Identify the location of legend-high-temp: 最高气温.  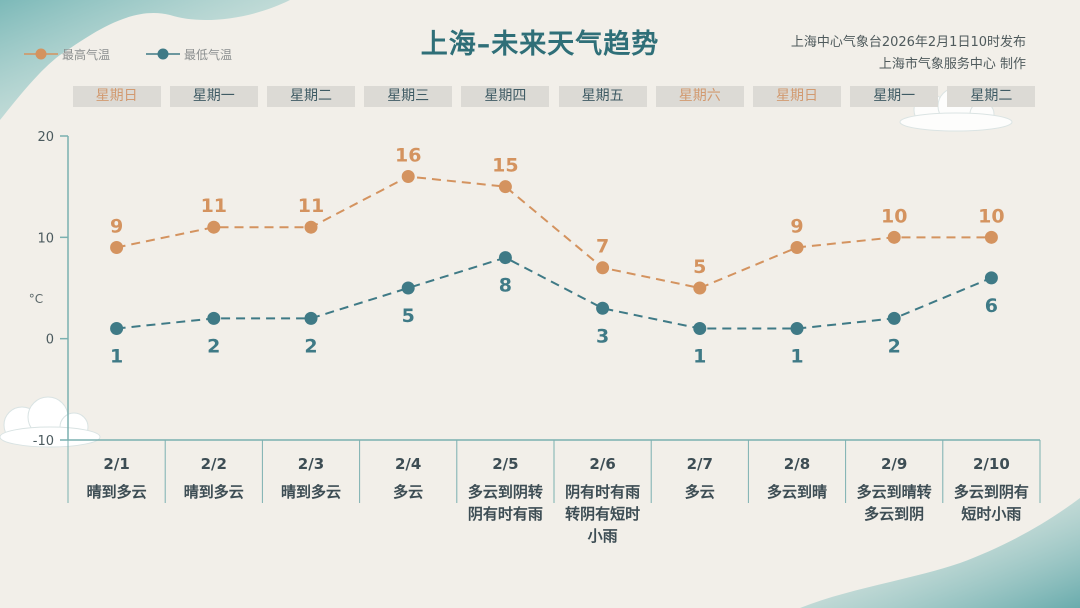
(67, 54).